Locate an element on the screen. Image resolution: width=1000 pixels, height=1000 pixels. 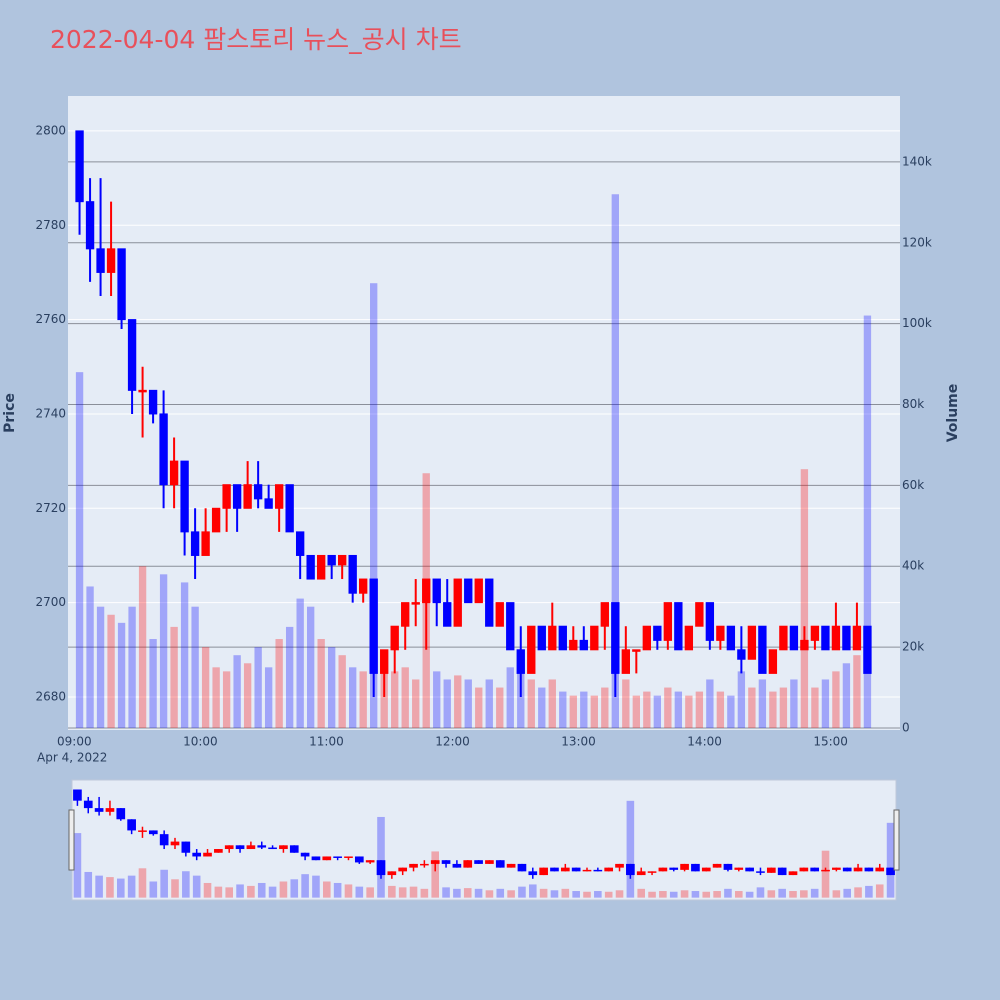
range-slider is located at coordinates (484, 840).